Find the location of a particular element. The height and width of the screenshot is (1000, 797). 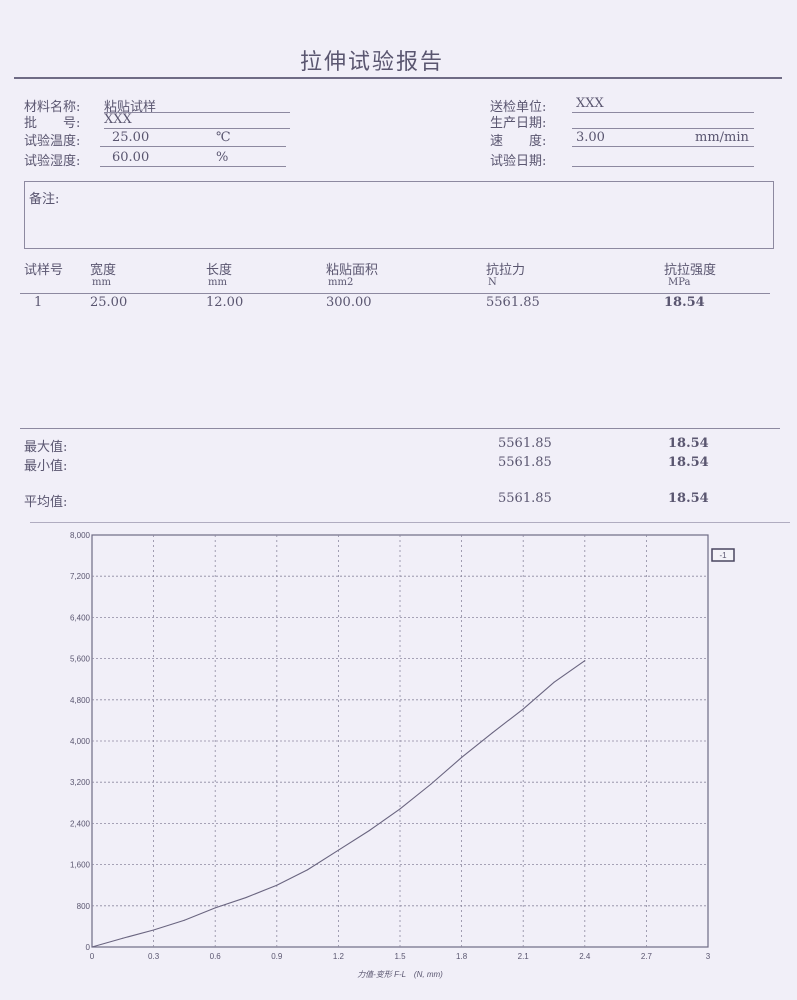

legend-label: -1 is located at coordinates (723, 555).